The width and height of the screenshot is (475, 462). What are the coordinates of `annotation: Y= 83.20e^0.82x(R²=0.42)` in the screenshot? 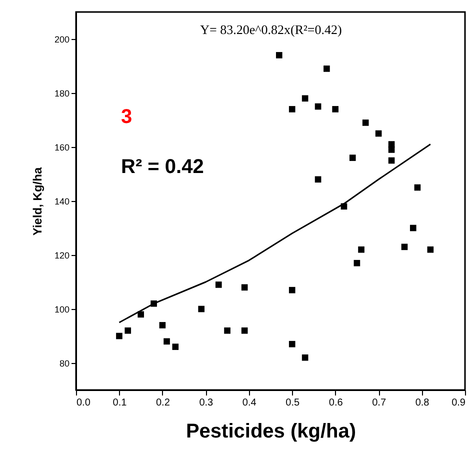 It's located at (271, 29).